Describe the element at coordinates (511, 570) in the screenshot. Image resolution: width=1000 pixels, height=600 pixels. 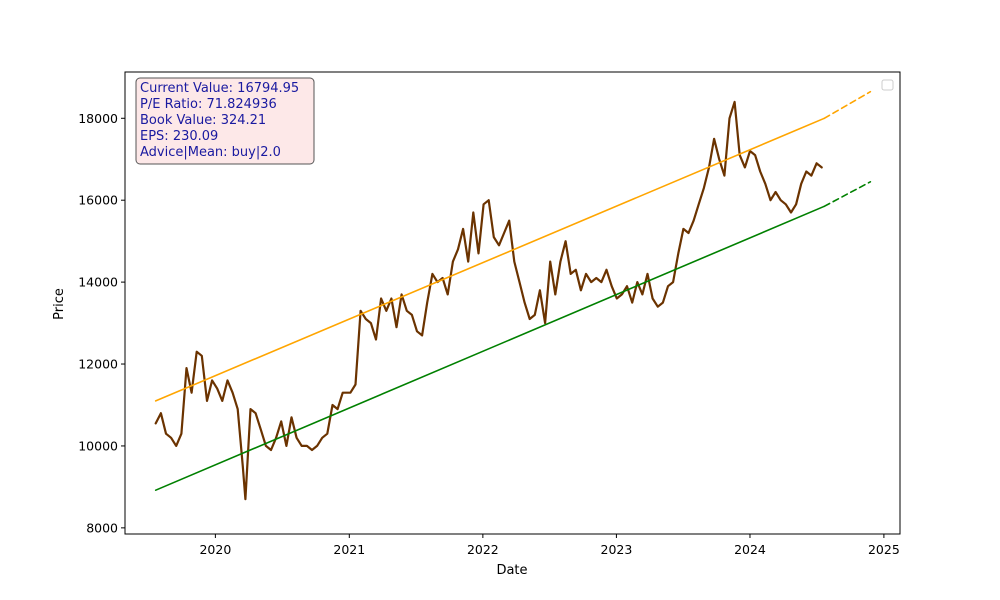
I see `x-axis-label: Date` at that location.